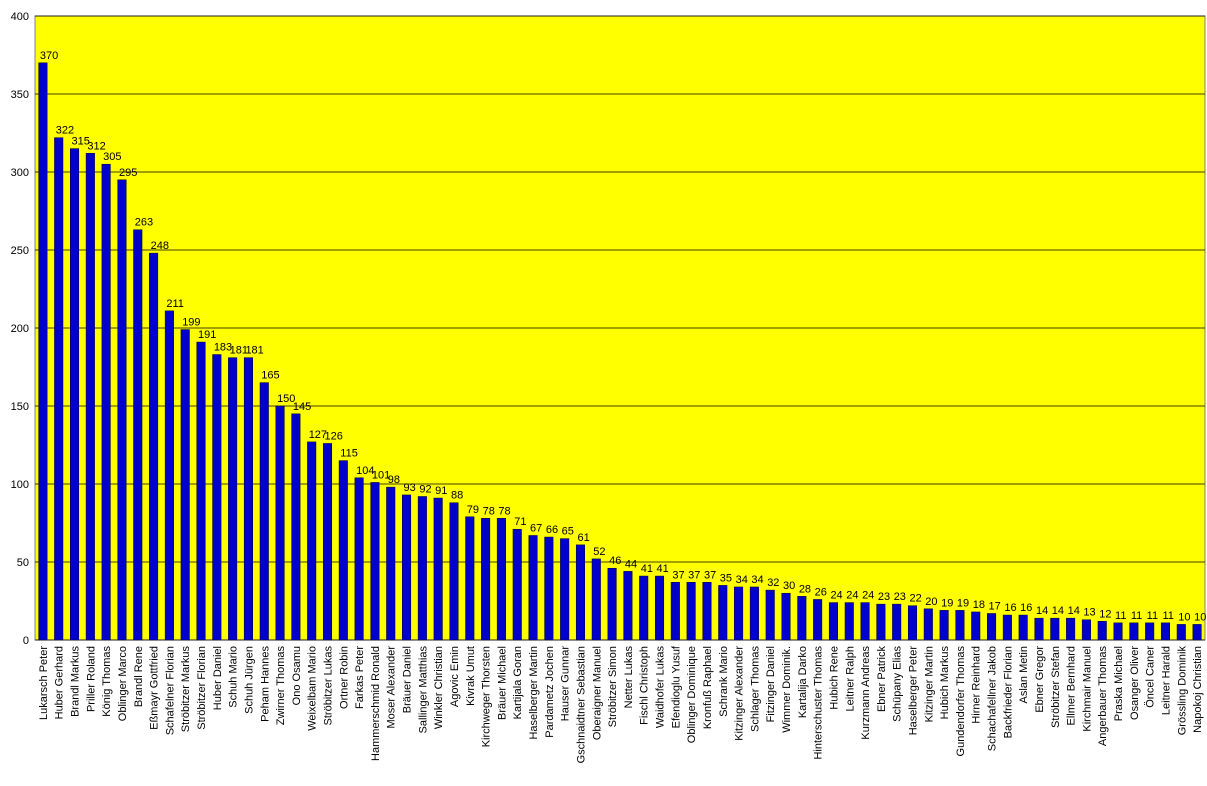  Describe the element at coordinates (866, 693) in the screenshot. I see `x-tick-label: Kurzmann Andreas` at that location.